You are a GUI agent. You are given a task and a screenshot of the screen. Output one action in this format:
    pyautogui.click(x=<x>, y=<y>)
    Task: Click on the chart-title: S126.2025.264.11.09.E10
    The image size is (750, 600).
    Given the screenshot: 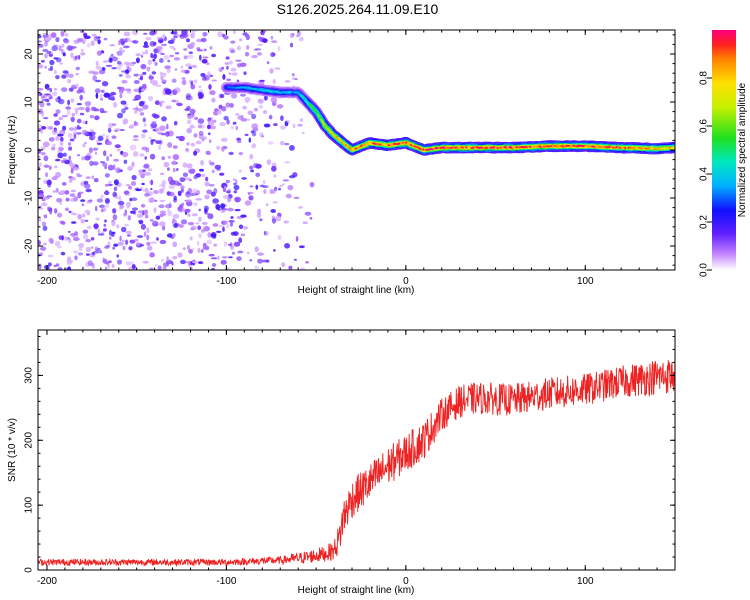 What is the action you would take?
    pyautogui.click(x=357, y=9)
    